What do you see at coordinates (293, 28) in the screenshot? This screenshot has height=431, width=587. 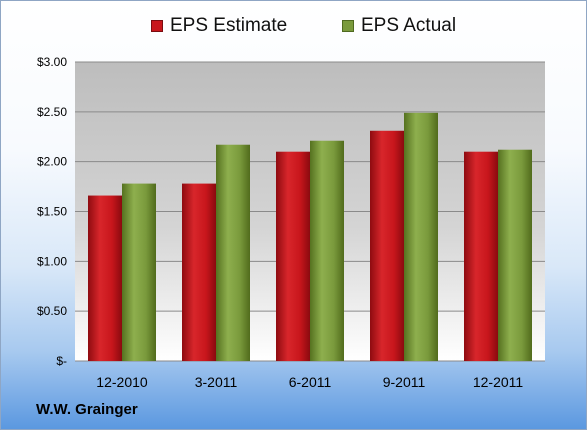 I see `legend: EPS Estimate EPS Actual` at bounding box center [293, 28].